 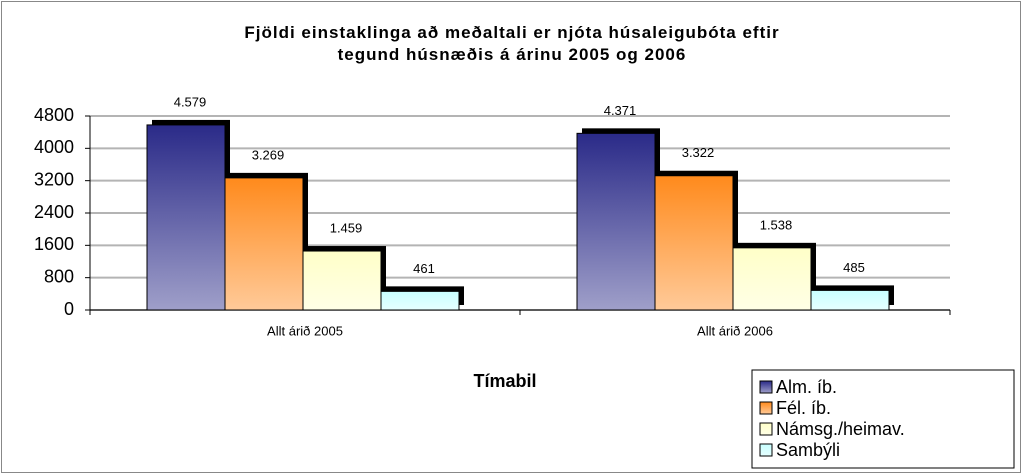 I want to click on legend-box, so click(x=883, y=419).